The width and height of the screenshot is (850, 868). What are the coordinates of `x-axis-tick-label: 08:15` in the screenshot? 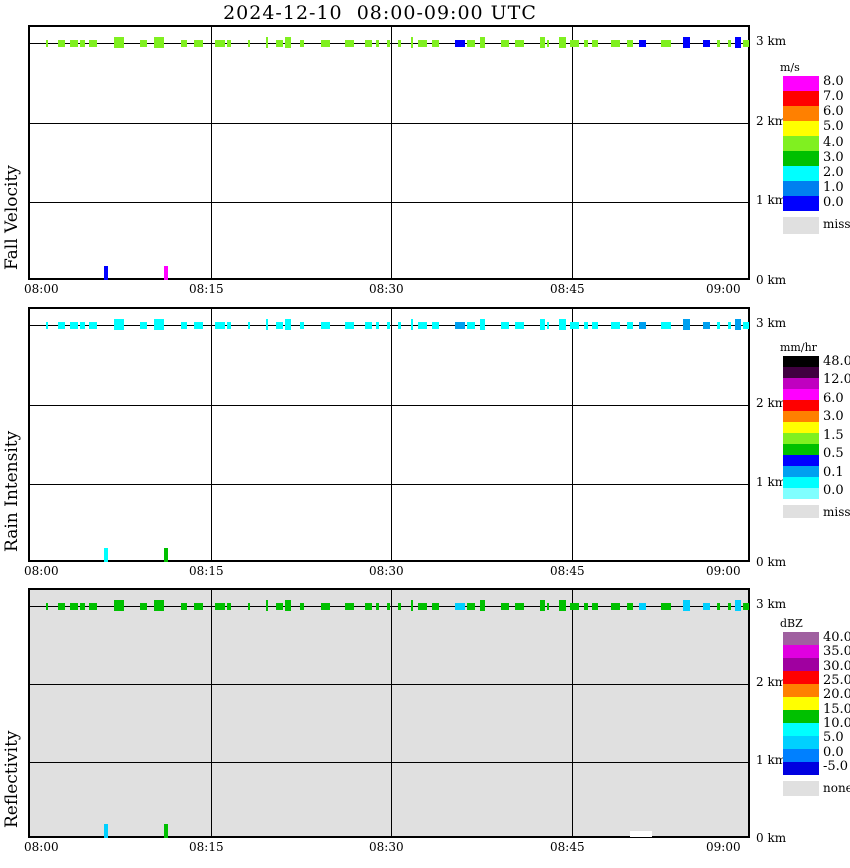 It's located at (206, 289).